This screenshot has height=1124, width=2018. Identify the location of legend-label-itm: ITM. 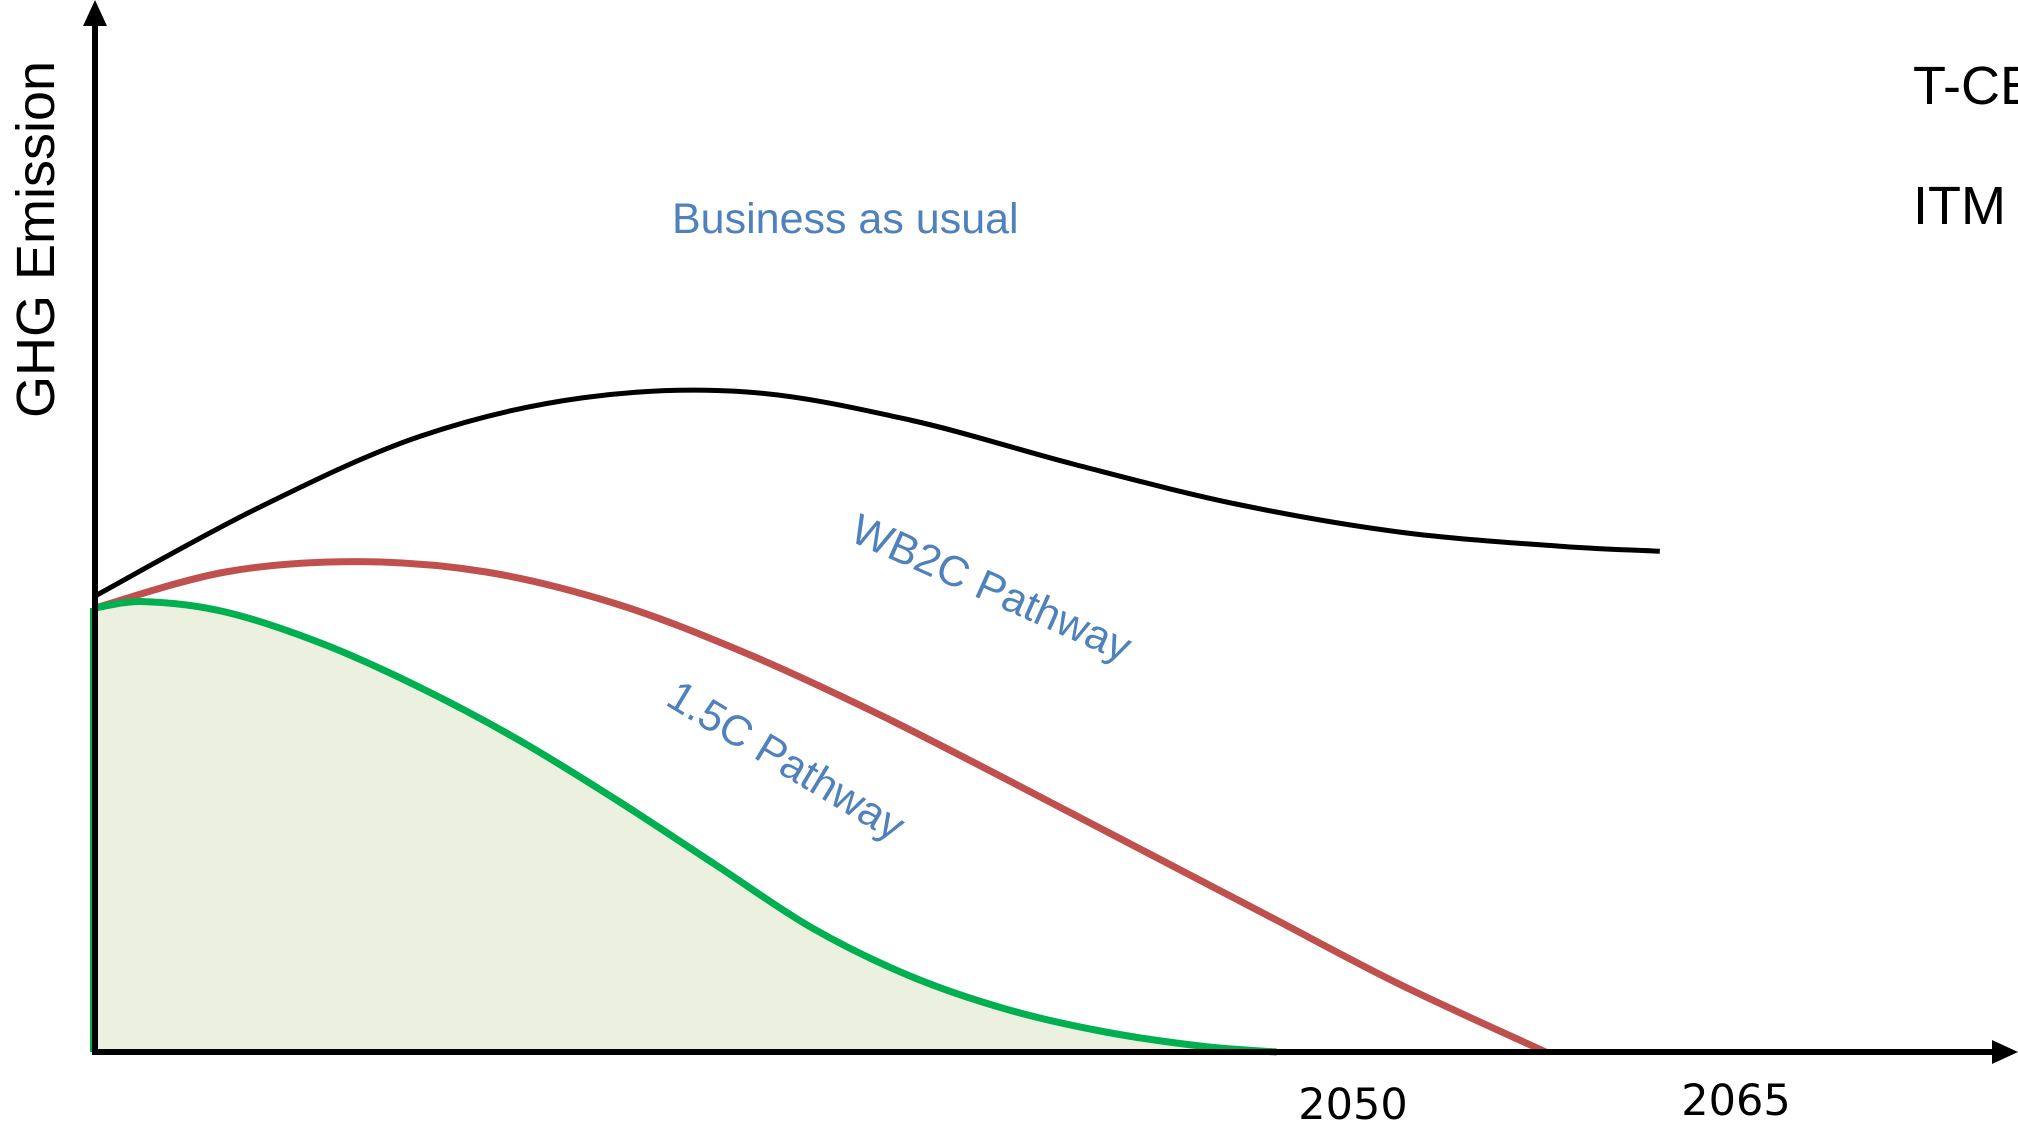
(1959, 206).